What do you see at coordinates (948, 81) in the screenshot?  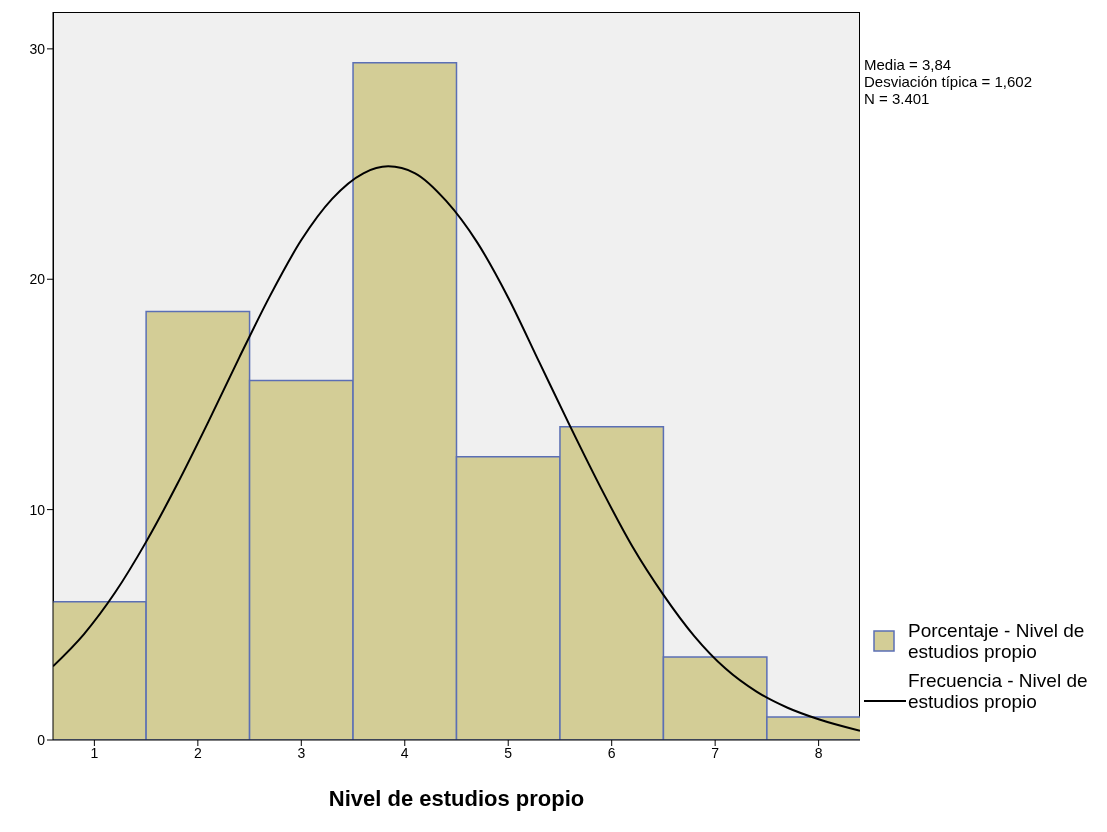 I see `text: Desviación típica = 1,602` at bounding box center [948, 81].